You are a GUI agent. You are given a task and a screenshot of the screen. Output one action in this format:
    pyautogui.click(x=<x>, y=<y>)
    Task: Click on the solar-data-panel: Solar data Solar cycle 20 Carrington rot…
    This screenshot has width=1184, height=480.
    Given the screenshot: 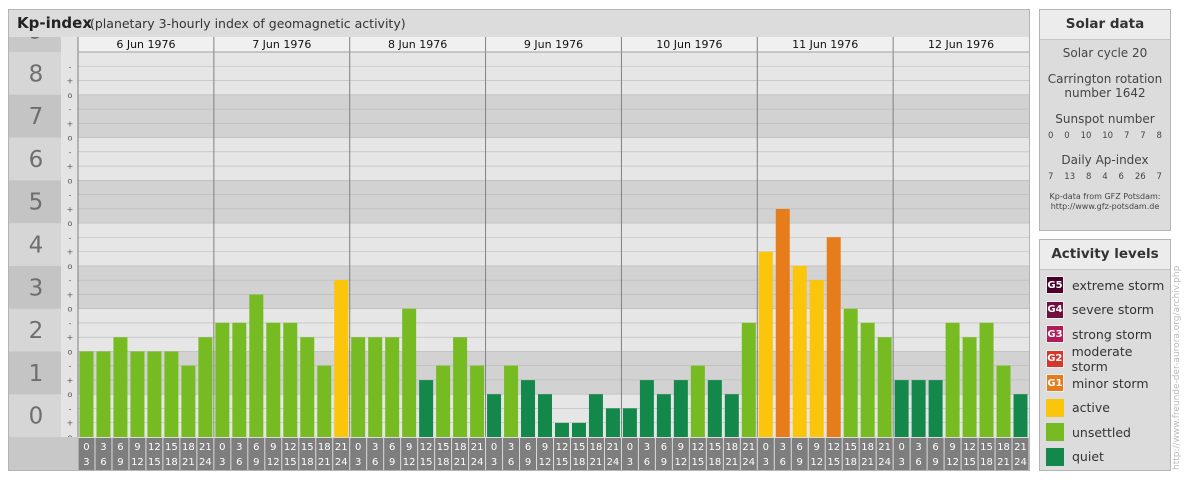 What is the action you would take?
    pyautogui.click(x=1105, y=120)
    